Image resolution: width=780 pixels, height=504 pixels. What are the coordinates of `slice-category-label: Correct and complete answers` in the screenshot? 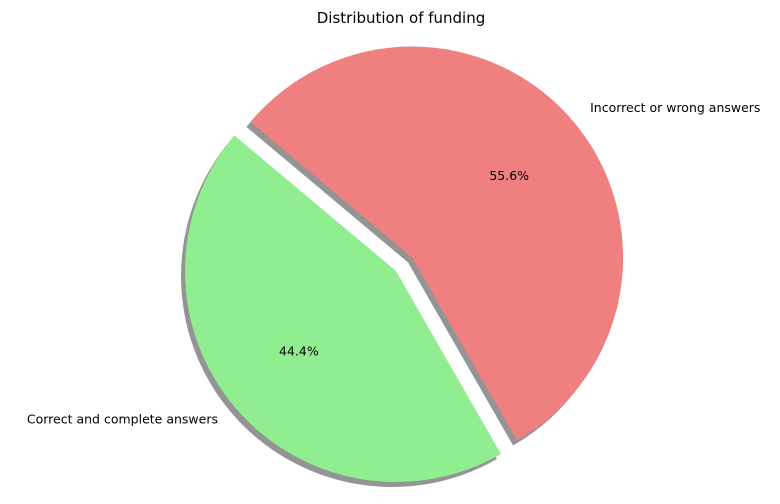 It's located at (122, 418).